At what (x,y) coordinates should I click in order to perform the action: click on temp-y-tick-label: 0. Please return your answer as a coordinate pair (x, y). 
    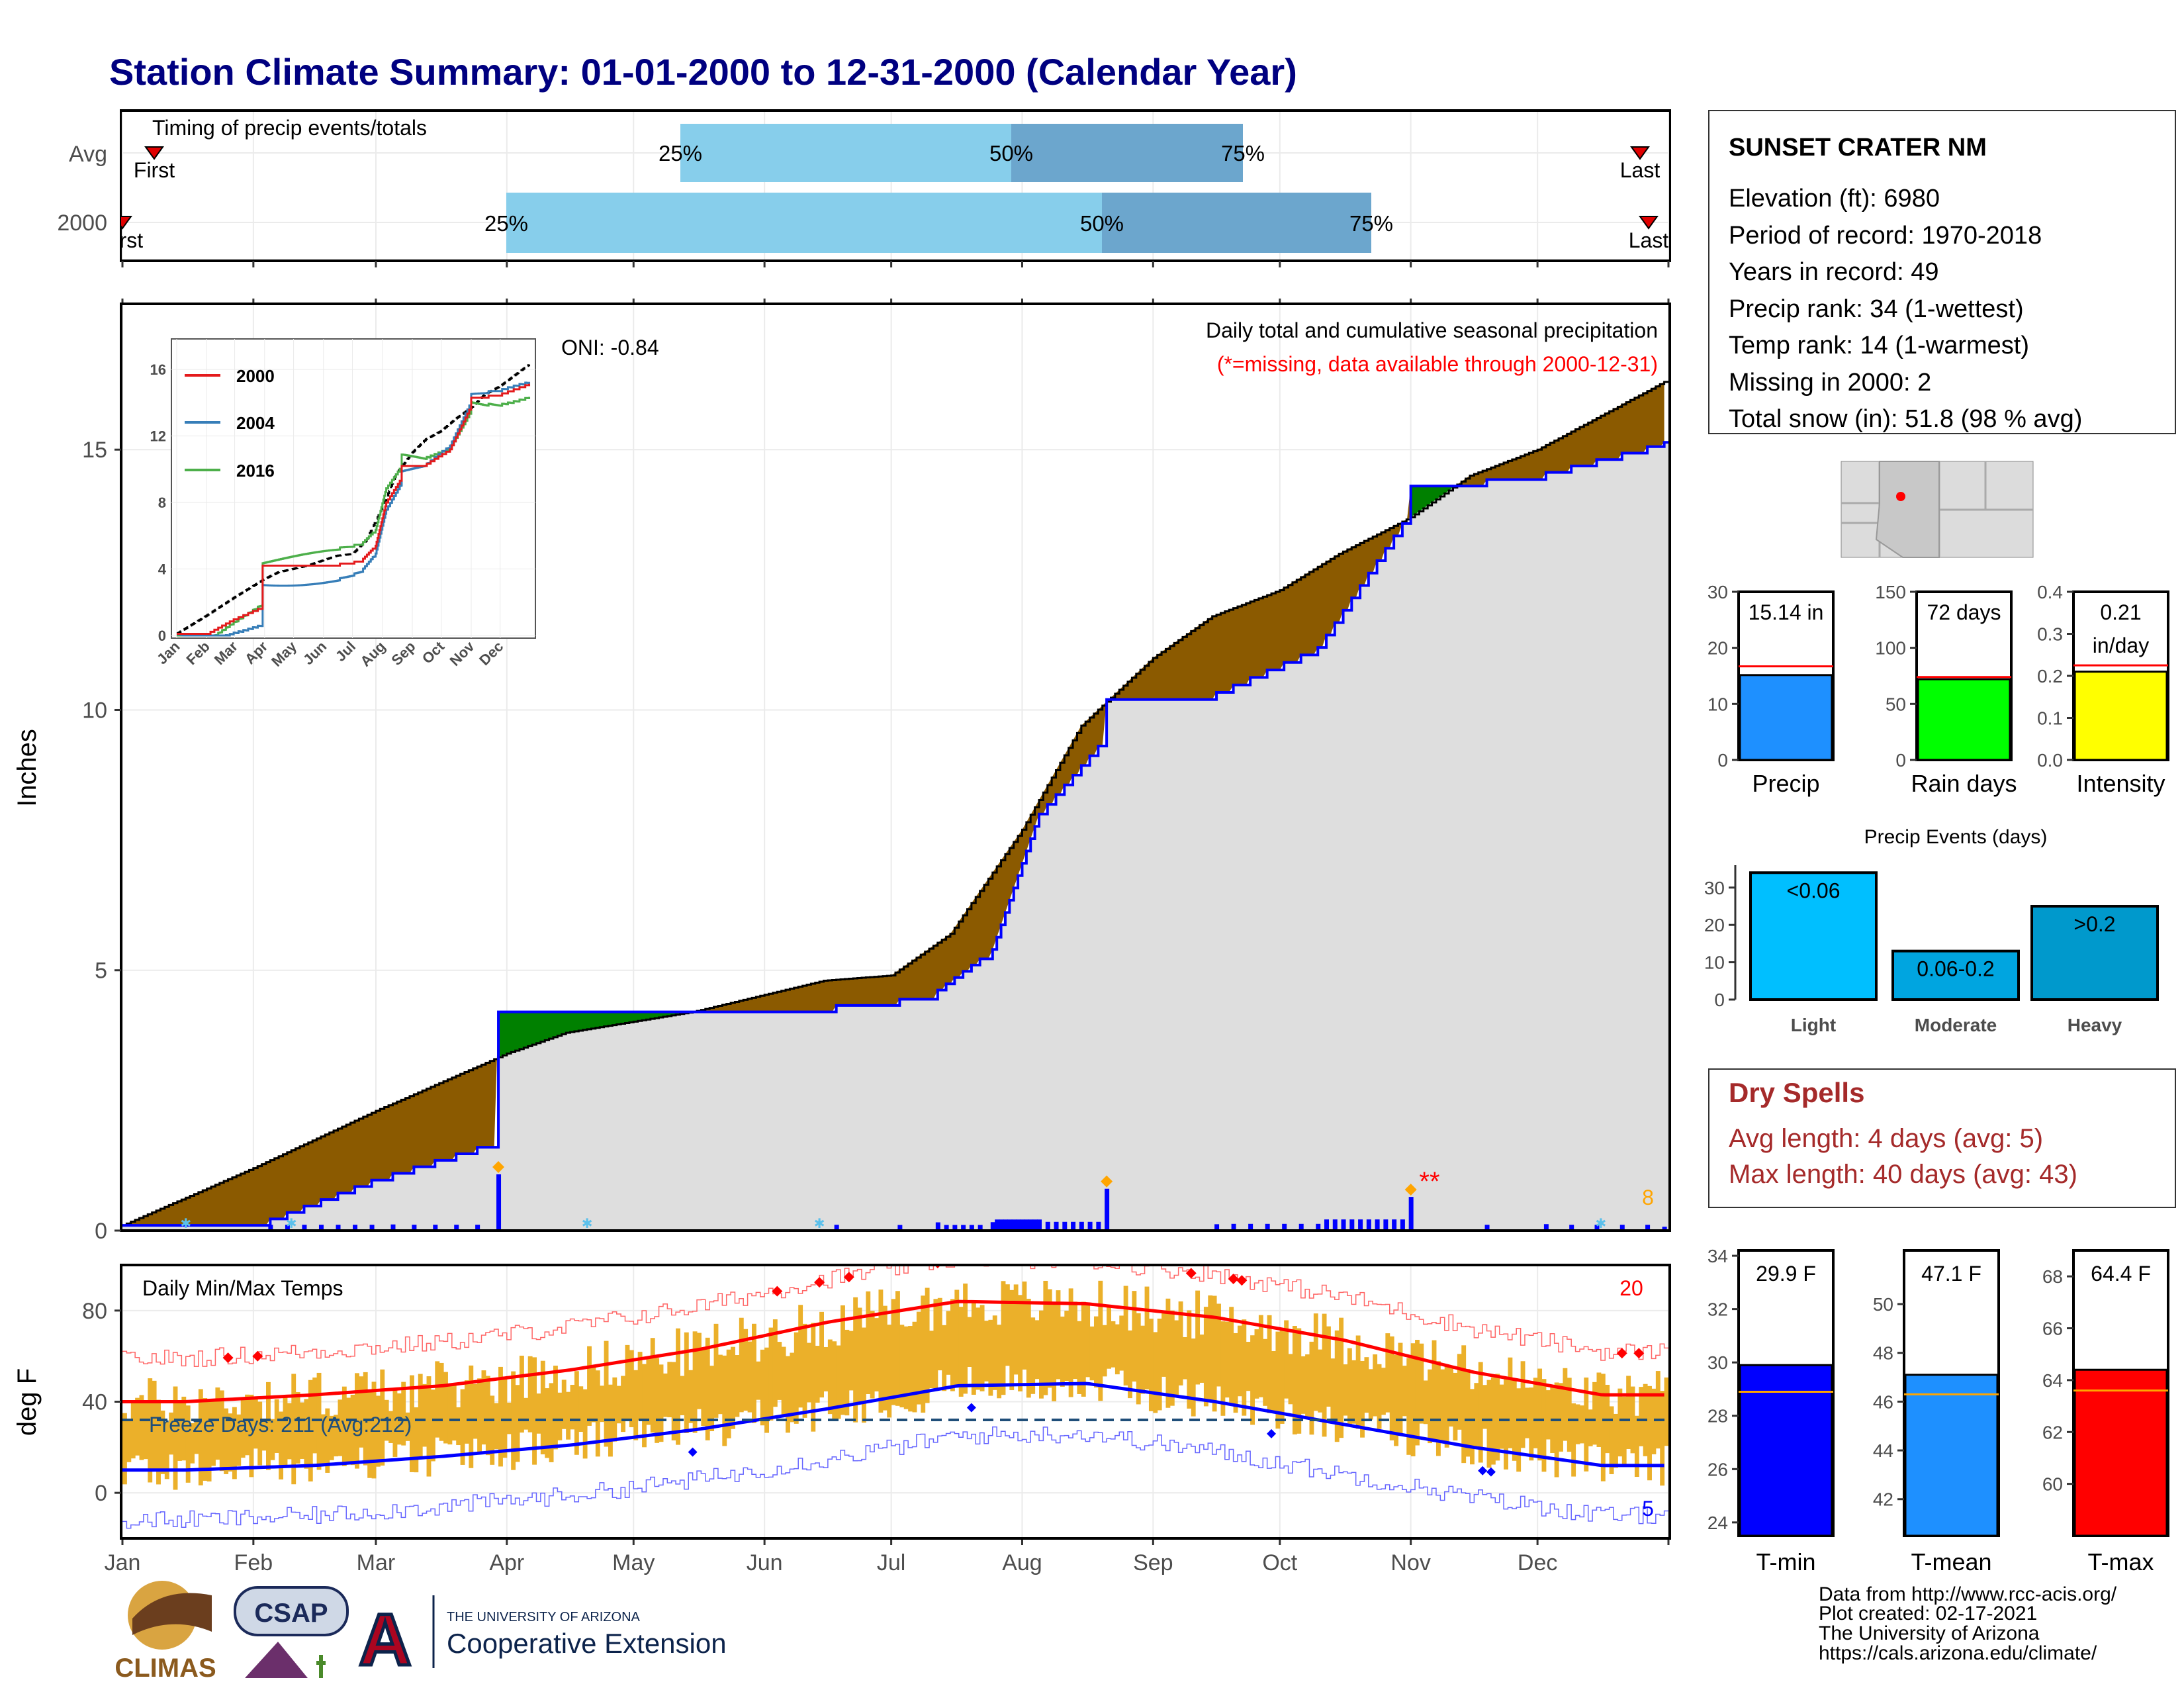
    Looking at the image, I should click on (101, 1493).